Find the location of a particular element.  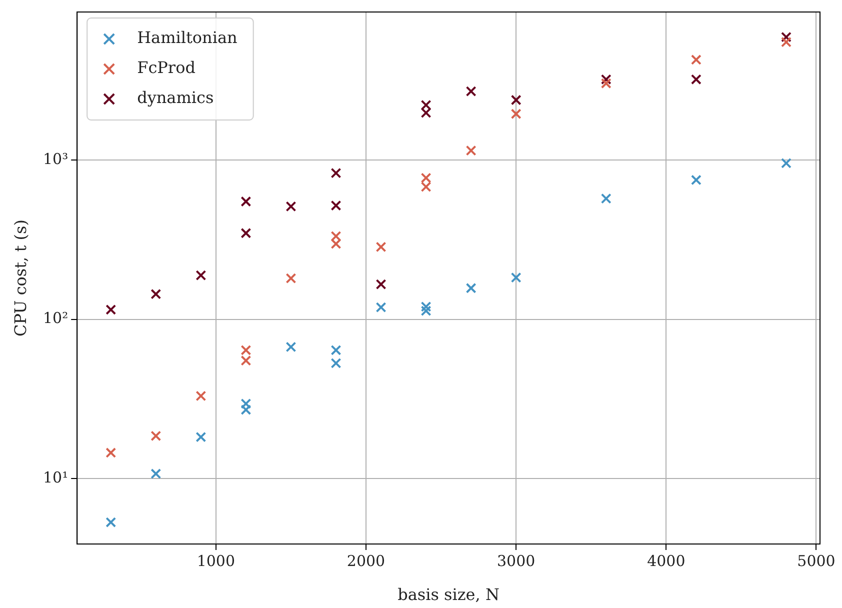

legend-label: dynamics is located at coordinates (175, 98).